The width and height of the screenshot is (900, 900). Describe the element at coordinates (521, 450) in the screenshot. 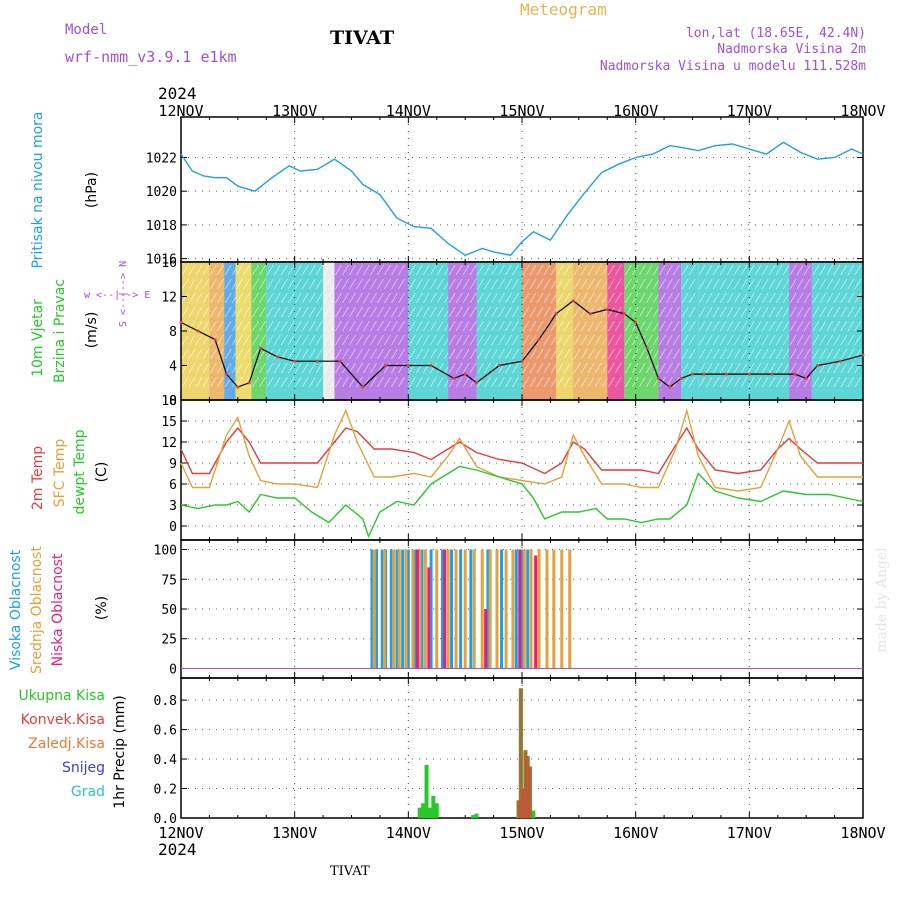

I see `series-line-temp2m` at that location.